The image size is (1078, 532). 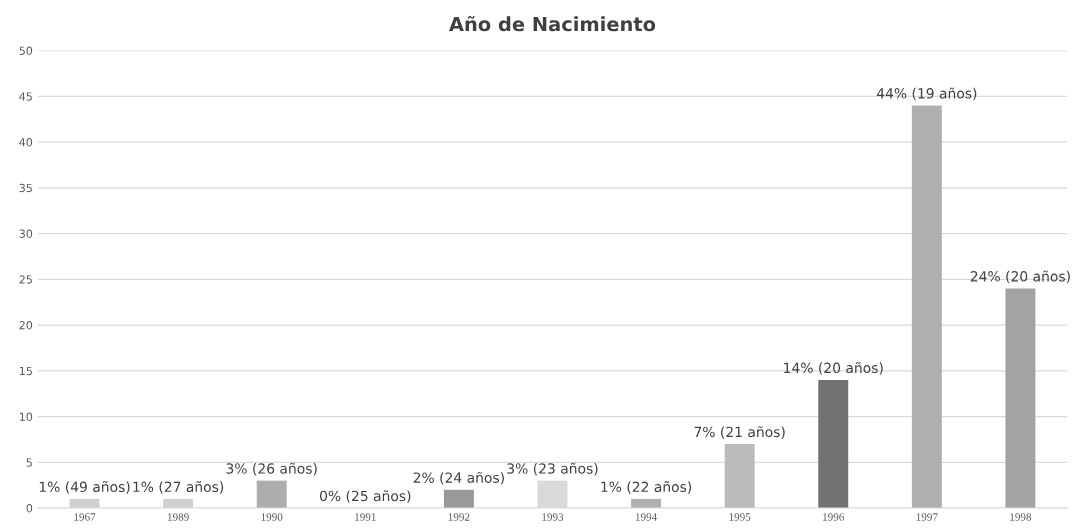 I want to click on data-label: 1% (49 años), so click(x=84, y=487).